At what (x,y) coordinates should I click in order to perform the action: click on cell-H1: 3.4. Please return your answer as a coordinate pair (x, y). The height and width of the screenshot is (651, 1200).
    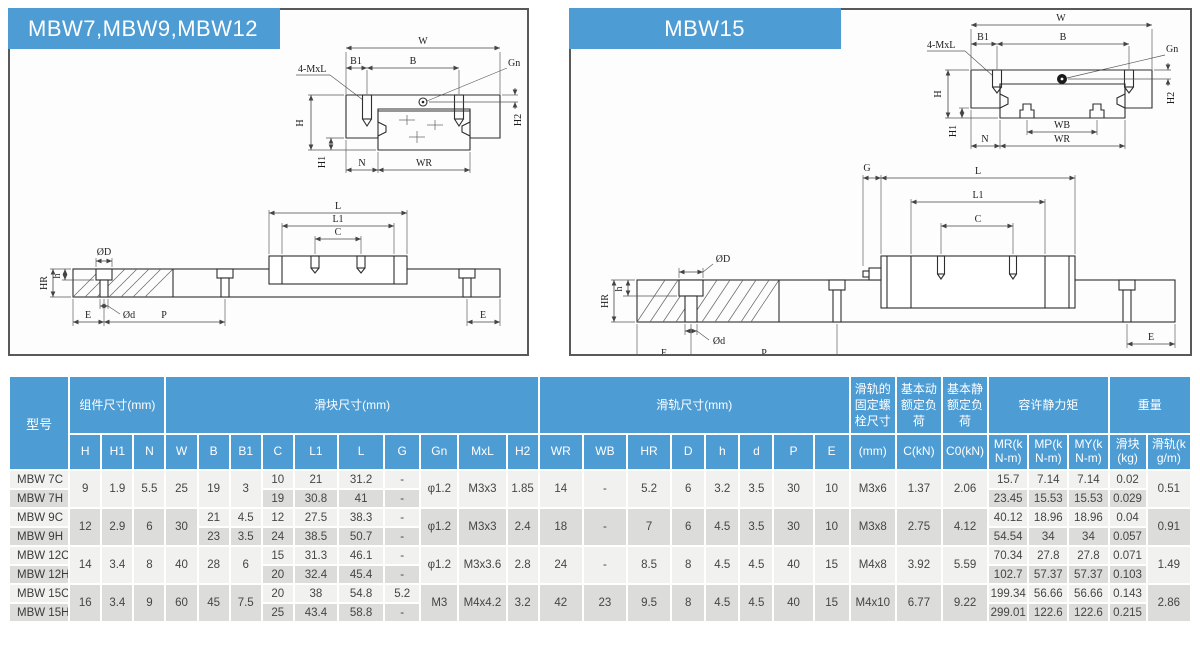
    Looking at the image, I should click on (117, 565).